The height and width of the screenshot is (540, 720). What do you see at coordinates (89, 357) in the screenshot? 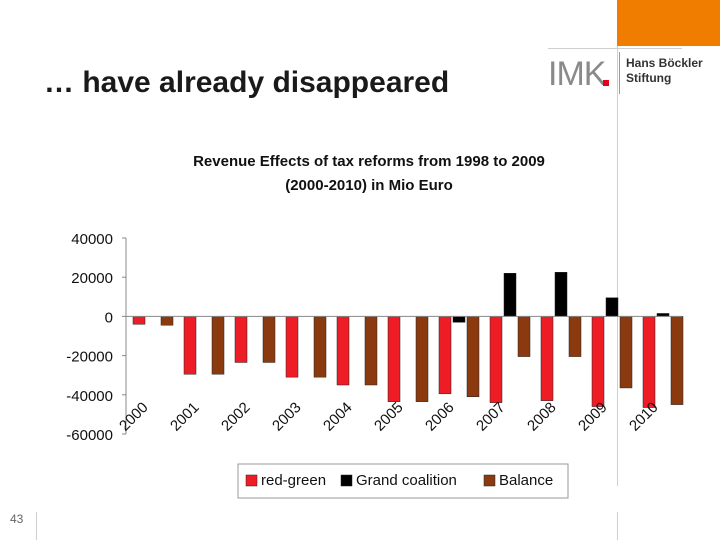
I see `y-tick-label: -20000` at bounding box center [89, 357].